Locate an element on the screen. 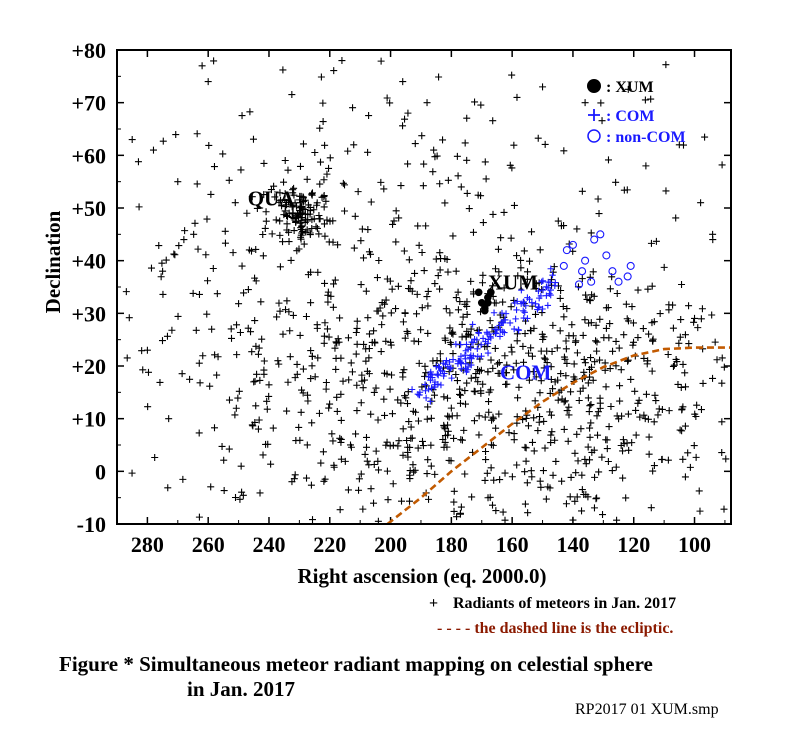  y-tick-label: 0 is located at coordinates (100, 471).